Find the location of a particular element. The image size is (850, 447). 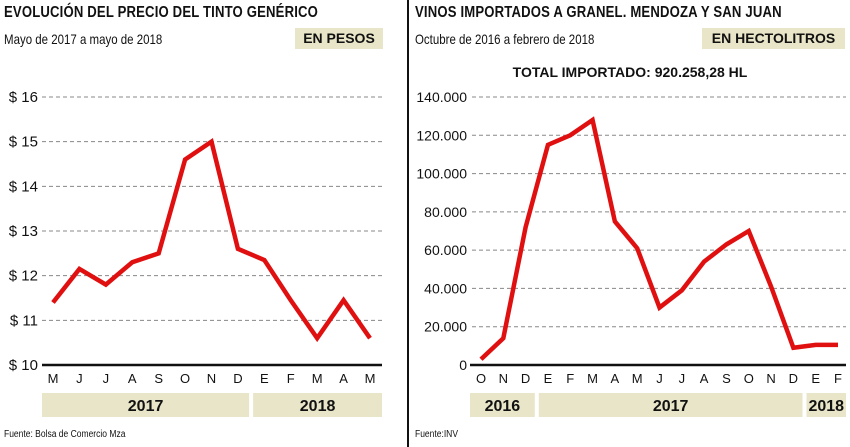

y-tick-label: $ 14 is located at coordinates (23, 186).